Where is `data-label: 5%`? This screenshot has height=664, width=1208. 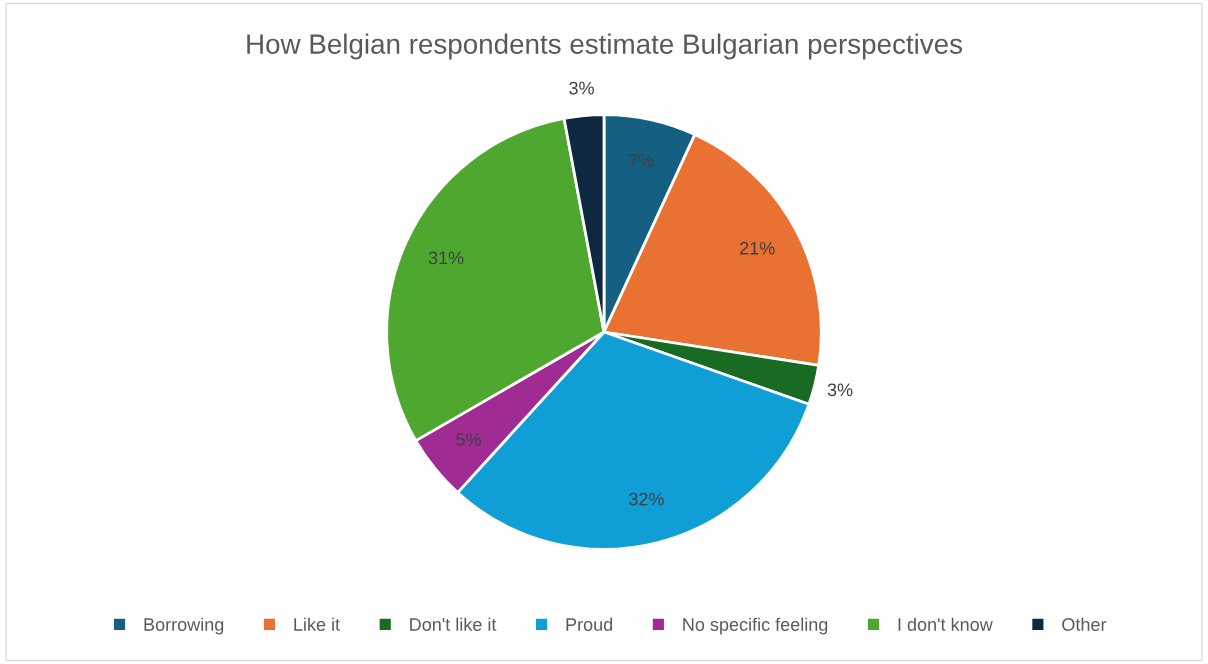
data-label: 5% is located at coordinates (468, 439).